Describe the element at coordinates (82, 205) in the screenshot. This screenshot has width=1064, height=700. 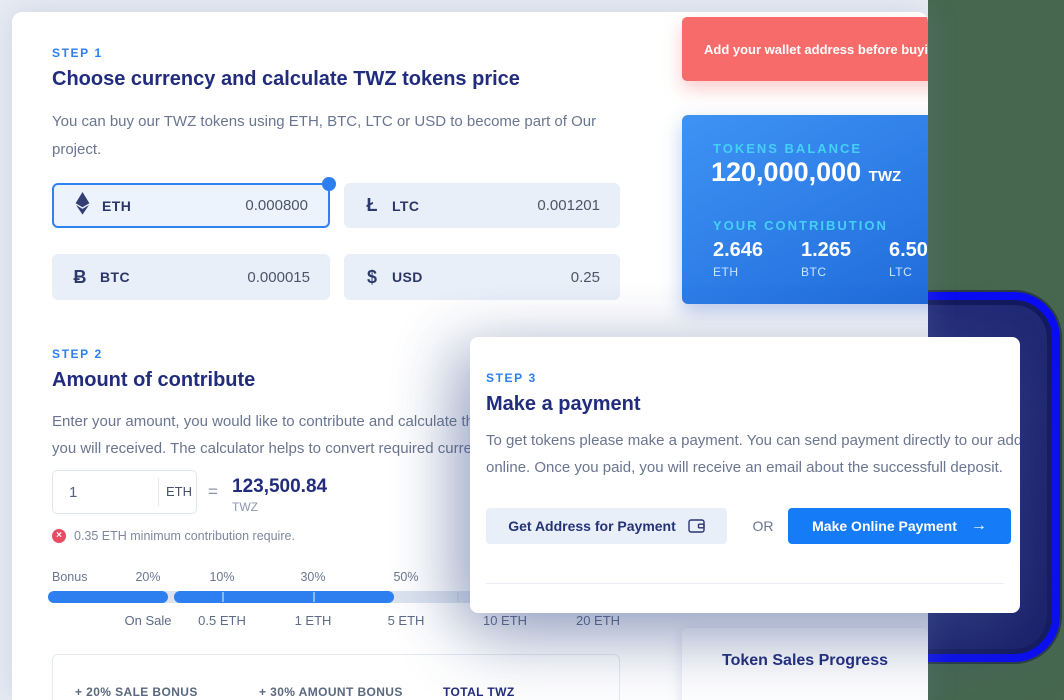
I see `ethereum-icon` at that location.